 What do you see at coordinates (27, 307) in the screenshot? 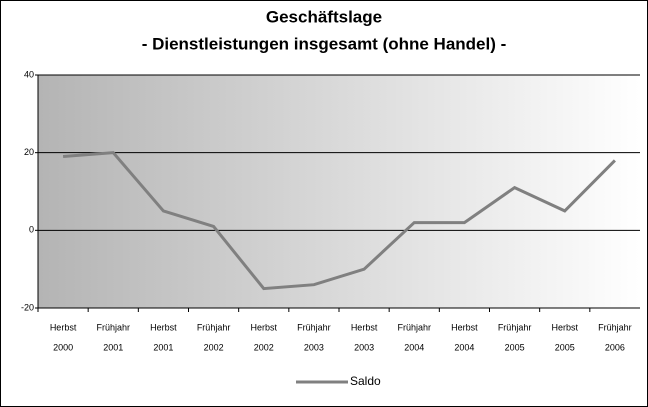
I see `y-tick-label: -20` at bounding box center [27, 307].